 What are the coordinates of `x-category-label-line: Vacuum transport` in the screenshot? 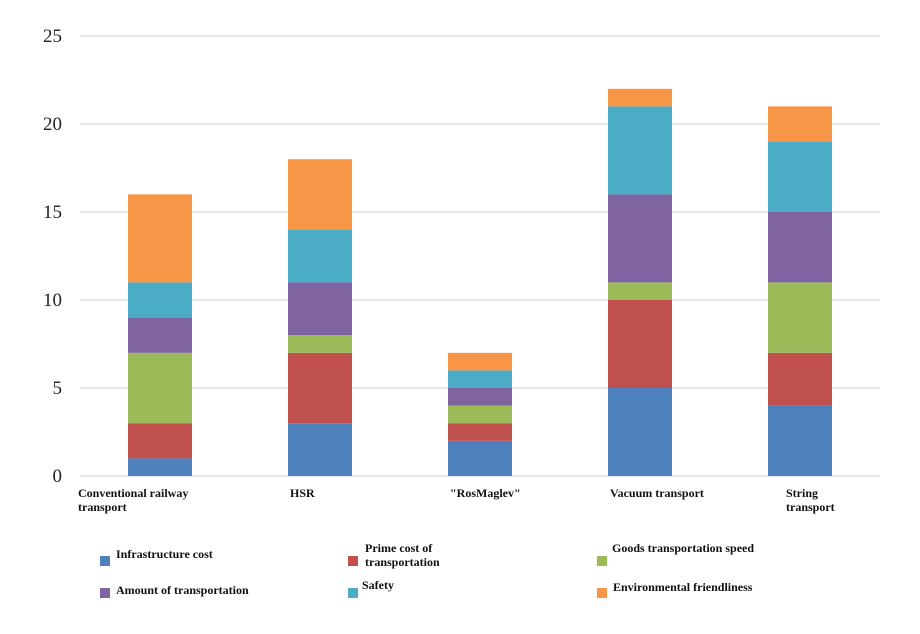 It's located at (657, 493).